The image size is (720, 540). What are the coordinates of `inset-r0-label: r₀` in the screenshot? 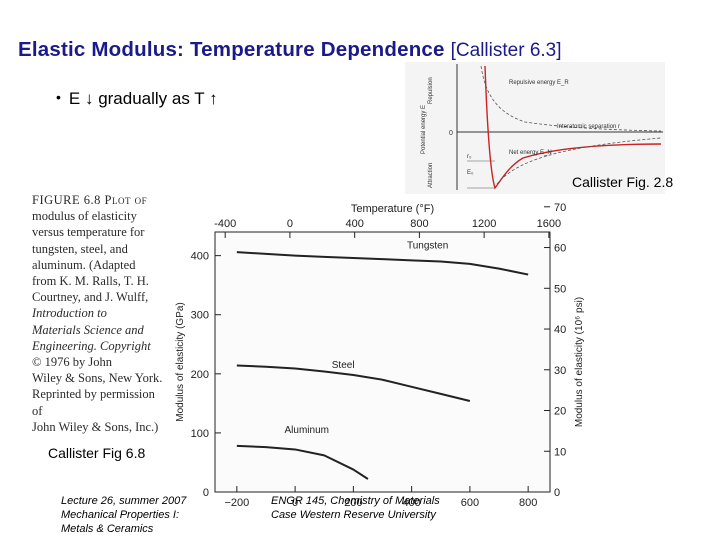 It's located at (469, 157).